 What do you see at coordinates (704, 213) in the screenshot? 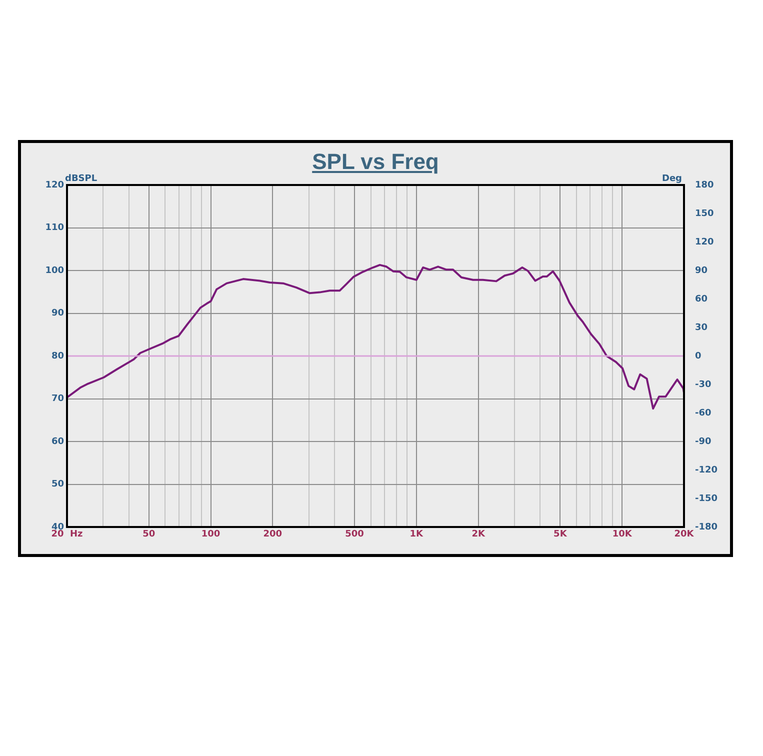
I see `y2-tick-label: 150` at bounding box center [704, 213].